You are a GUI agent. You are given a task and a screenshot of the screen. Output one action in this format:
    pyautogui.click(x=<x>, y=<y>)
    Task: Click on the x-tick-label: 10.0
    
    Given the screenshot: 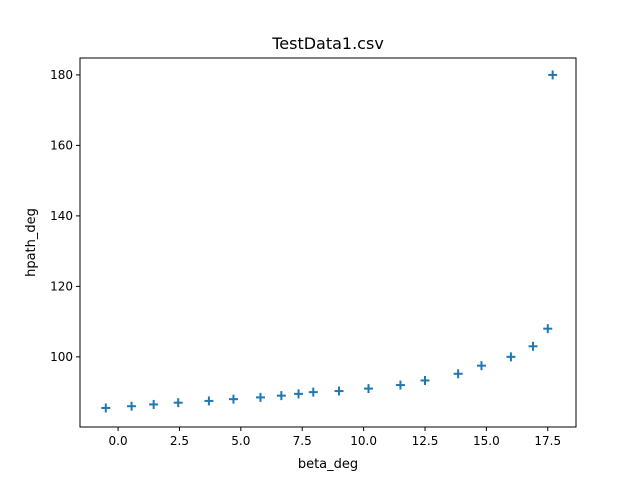 What is the action you would take?
    pyautogui.click(x=363, y=441)
    